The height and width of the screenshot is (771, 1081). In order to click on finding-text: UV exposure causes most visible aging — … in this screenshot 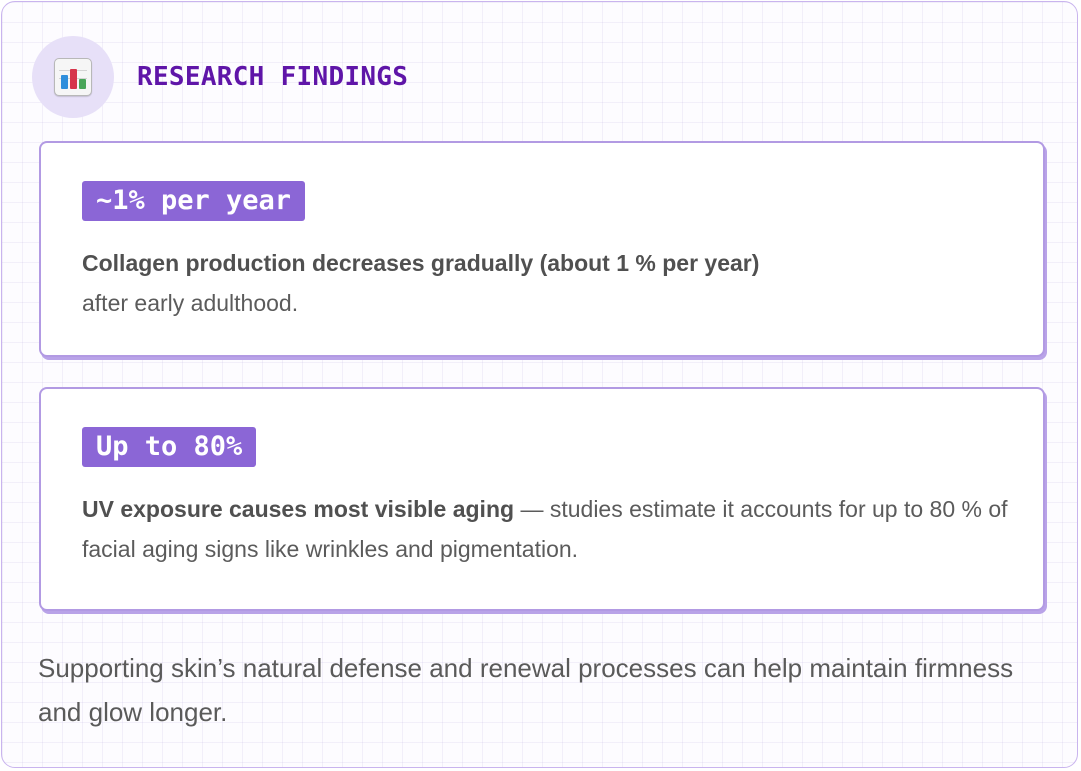, I will do `click(547, 529)`.